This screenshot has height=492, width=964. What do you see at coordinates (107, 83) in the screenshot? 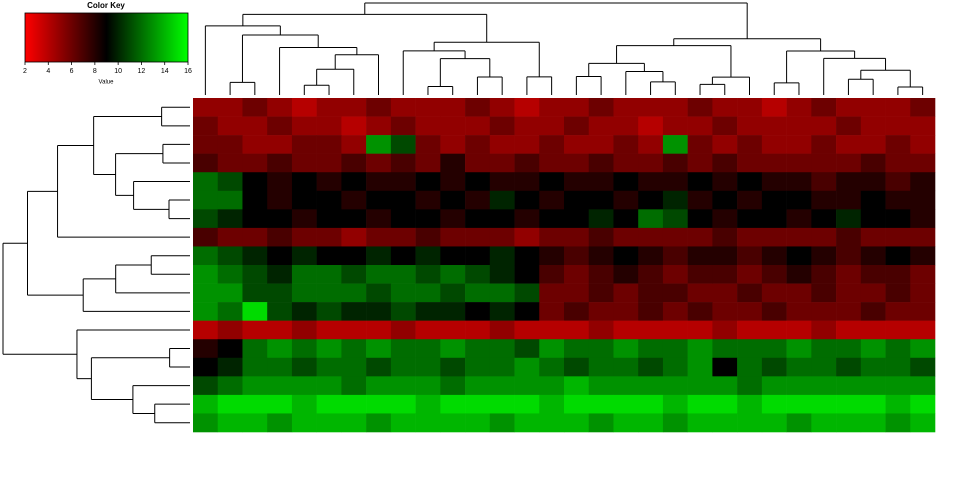
I see `color-key-label: Value` at bounding box center [107, 83].